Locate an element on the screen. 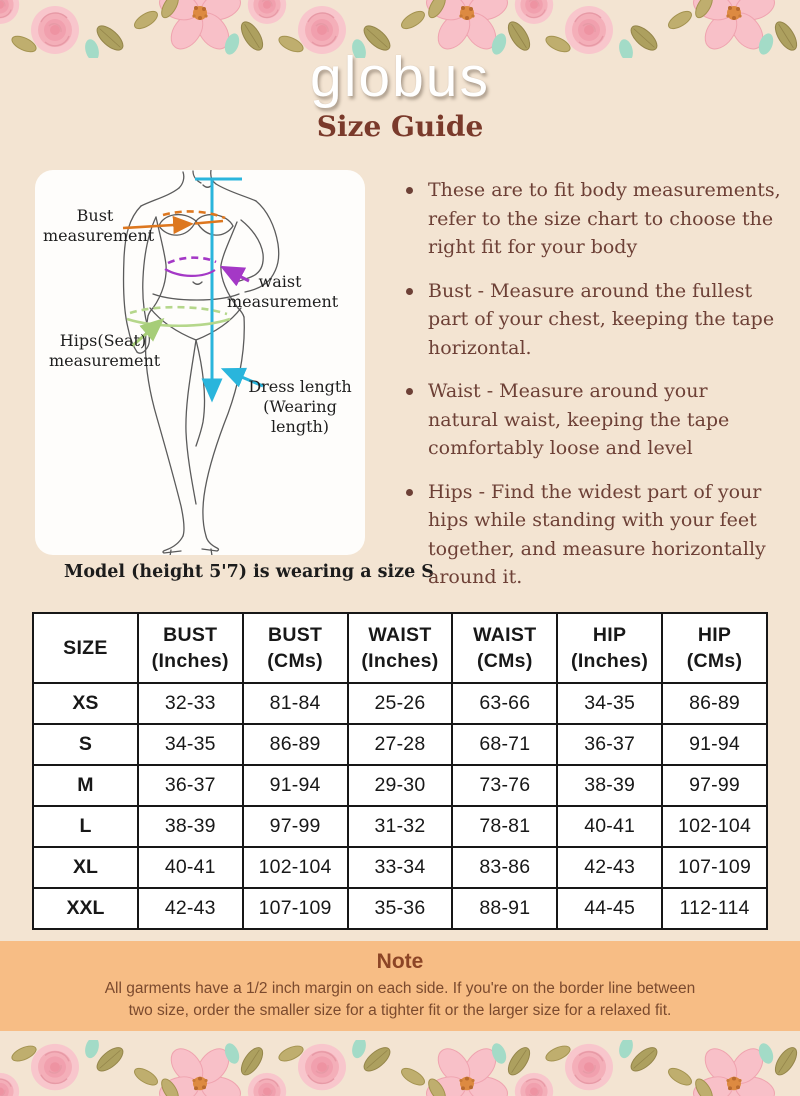  size-name-cell: XXL is located at coordinates (85, 908).